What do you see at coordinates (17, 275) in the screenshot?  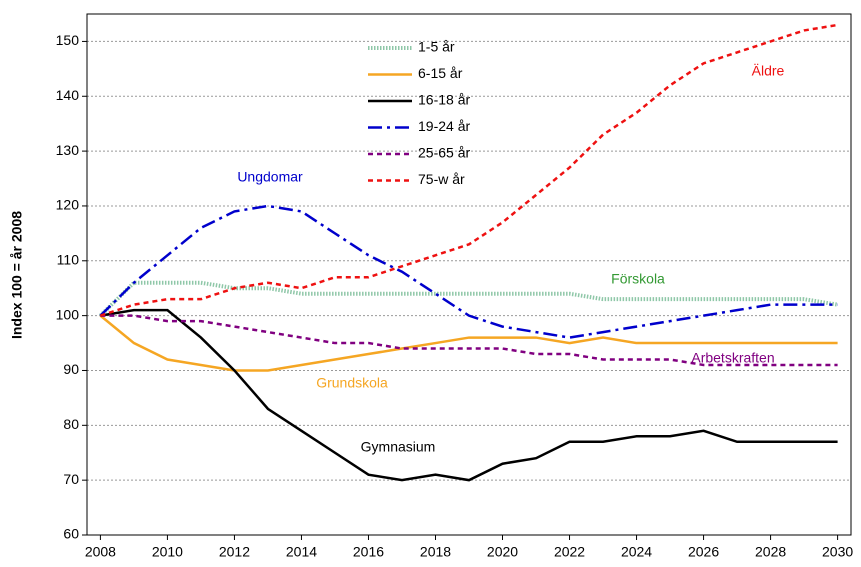 I see `y-axis-label: Index 100 = år 2008` at bounding box center [17, 275].